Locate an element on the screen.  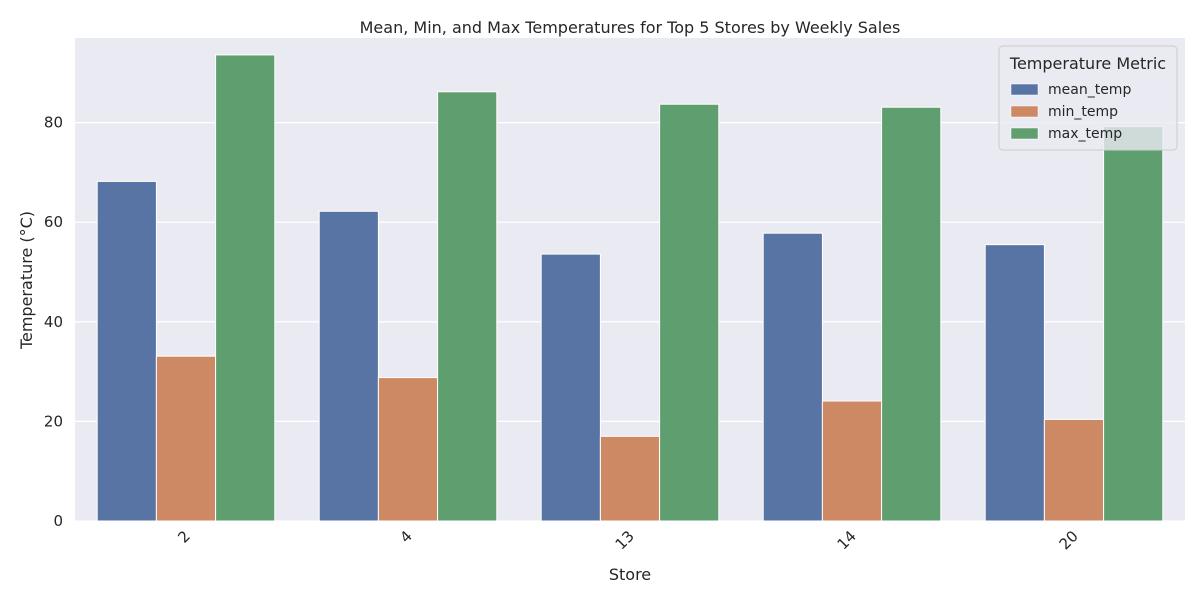
y-tick-label: 40 is located at coordinates (53, 322).